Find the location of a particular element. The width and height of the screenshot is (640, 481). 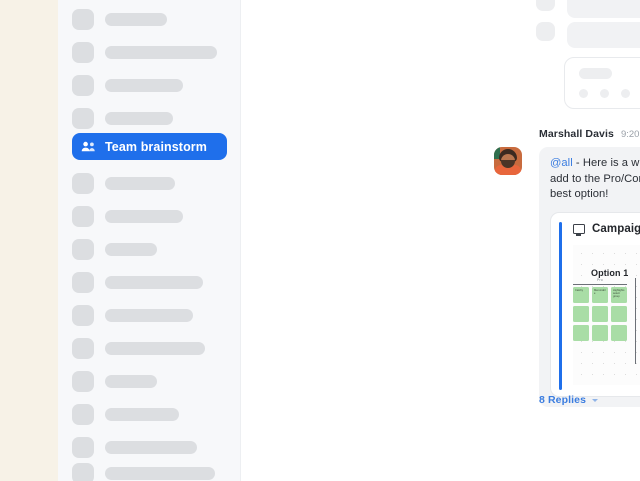

sticky-note: Catchy is located at coordinates (581, 294).